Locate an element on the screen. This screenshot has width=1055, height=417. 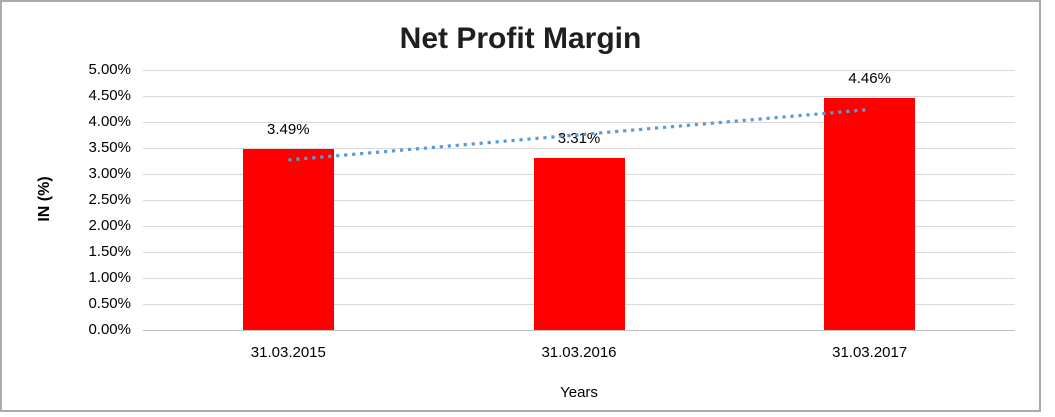
y-tick-label: 2.00% is located at coordinates (109, 225).